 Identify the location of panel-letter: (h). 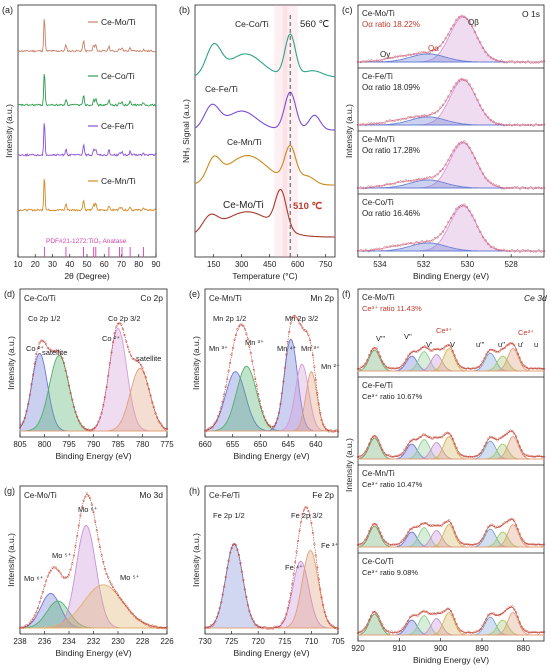
(194, 491).